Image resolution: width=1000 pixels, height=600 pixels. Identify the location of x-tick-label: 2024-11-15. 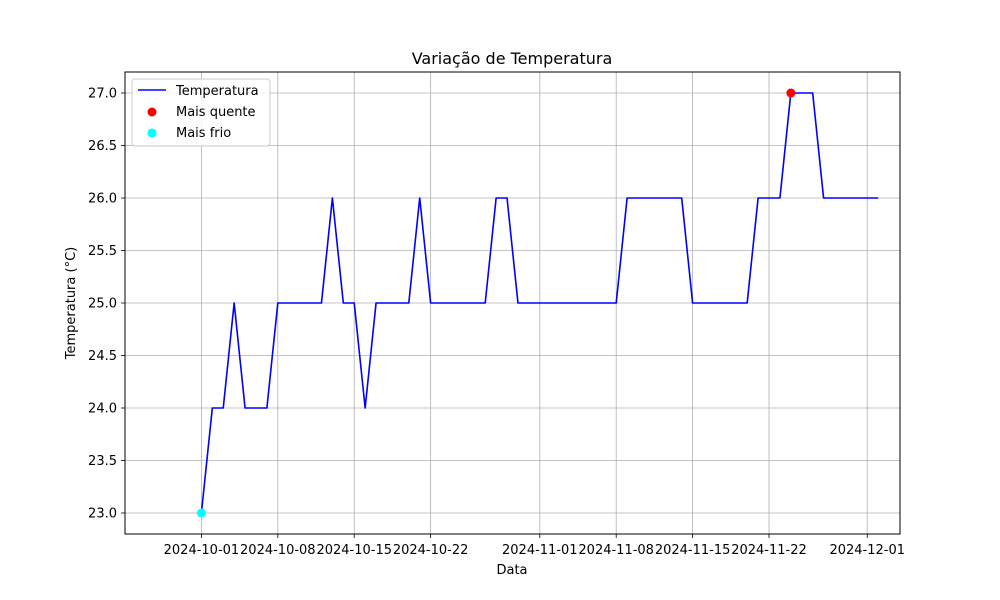
(693, 550).